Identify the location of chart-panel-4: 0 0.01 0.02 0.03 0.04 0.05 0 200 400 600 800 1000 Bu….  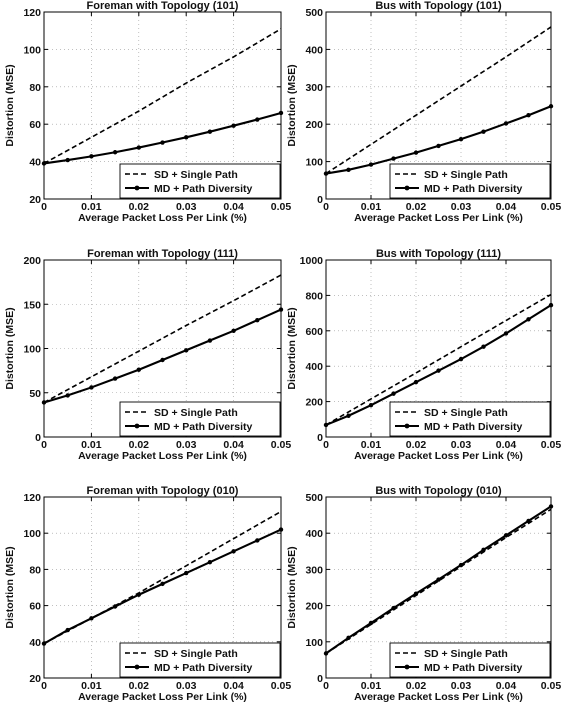
(423, 355).